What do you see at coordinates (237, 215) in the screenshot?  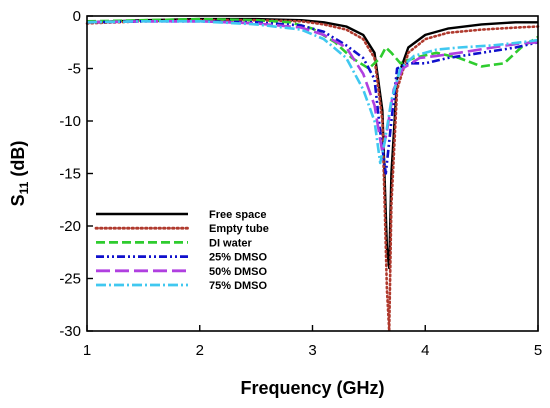 I see `legend-label-1: Free space` at bounding box center [237, 215].